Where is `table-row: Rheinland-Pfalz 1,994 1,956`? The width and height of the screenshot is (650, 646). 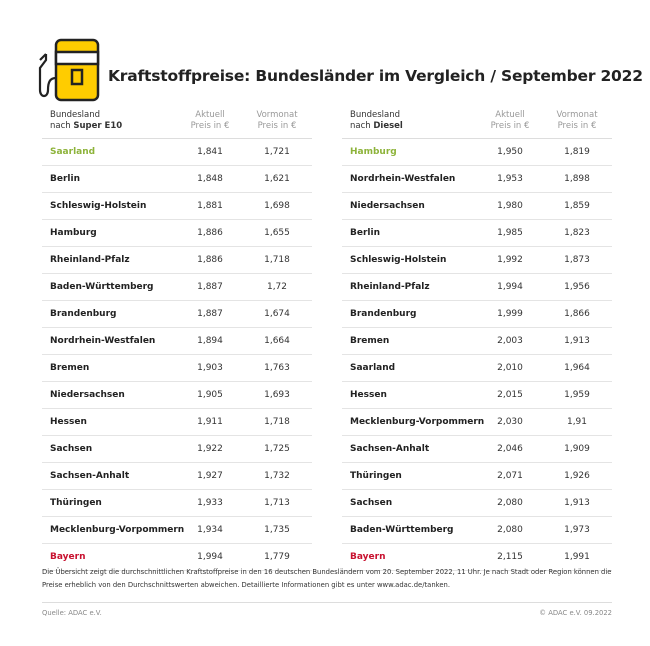 table-row: Rheinland-Pfalz 1,994 1,956 is located at coordinates (477, 287).